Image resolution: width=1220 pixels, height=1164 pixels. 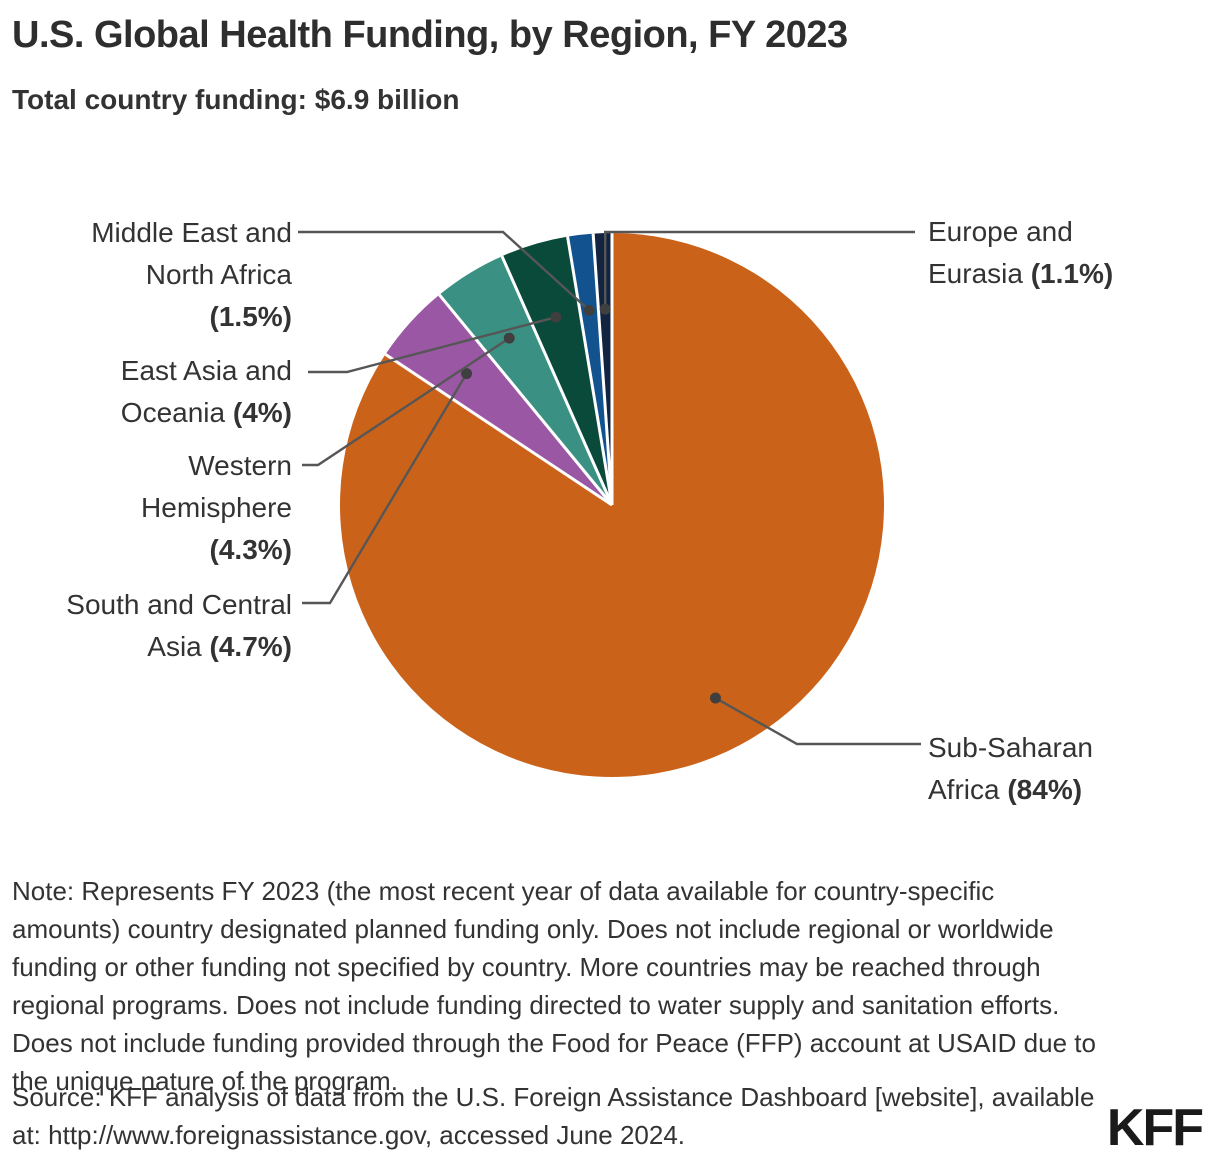 What do you see at coordinates (556, 317) in the screenshot?
I see `leader-dot-east-asia-and-oceania` at bounding box center [556, 317].